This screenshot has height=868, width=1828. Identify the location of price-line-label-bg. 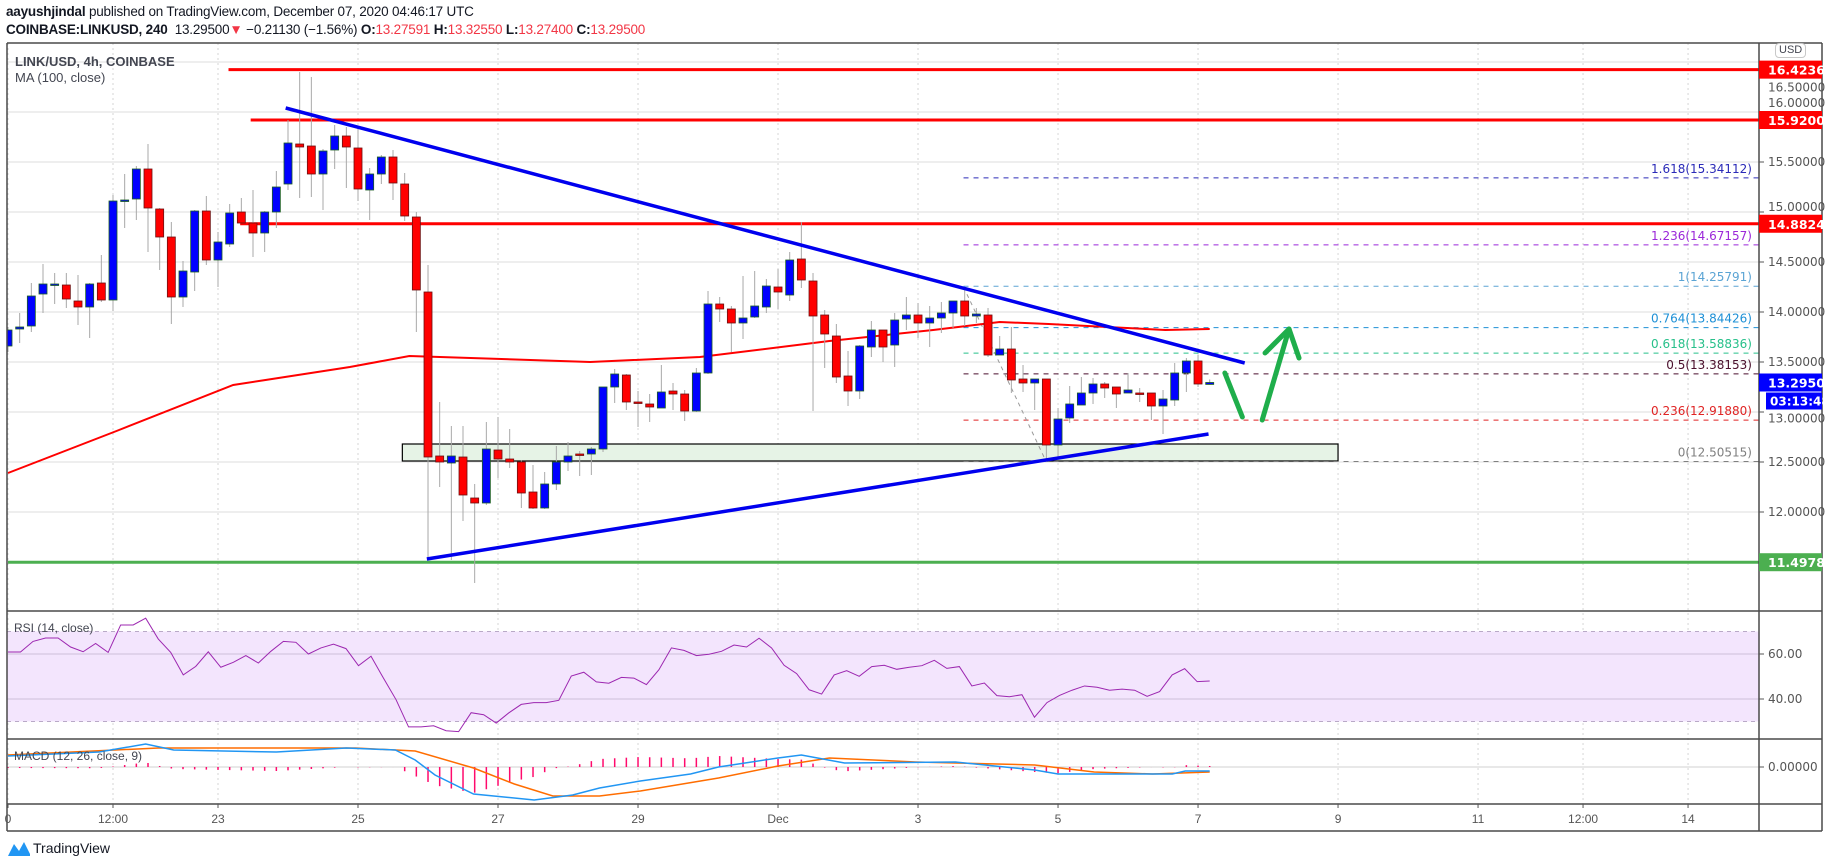
(1790, 562).